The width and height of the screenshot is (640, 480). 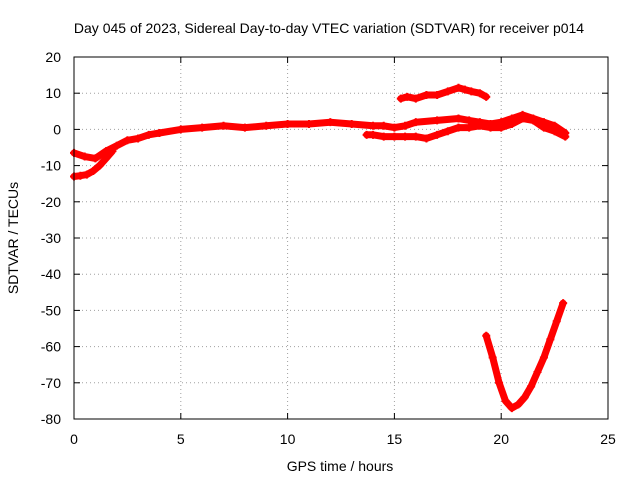 I want to click on y-tick-label: -40, so click(x=51, y=274).